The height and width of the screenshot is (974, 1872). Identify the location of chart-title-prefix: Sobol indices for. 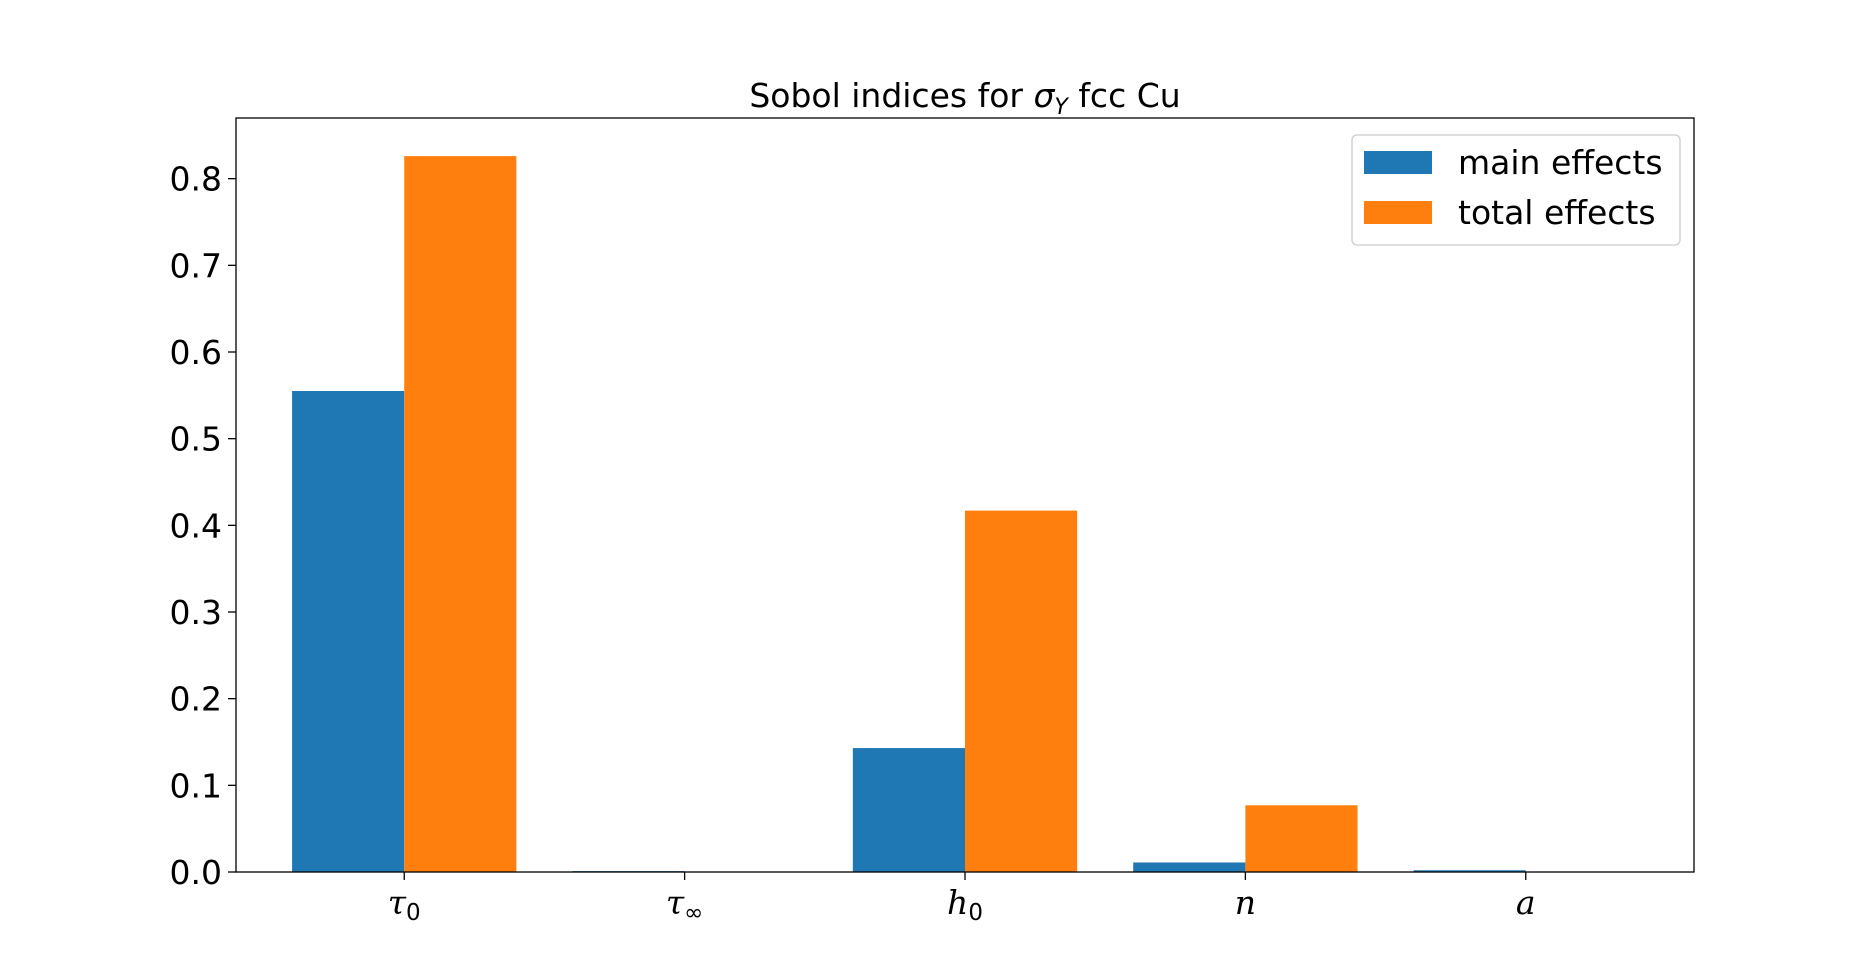
(891, 95).